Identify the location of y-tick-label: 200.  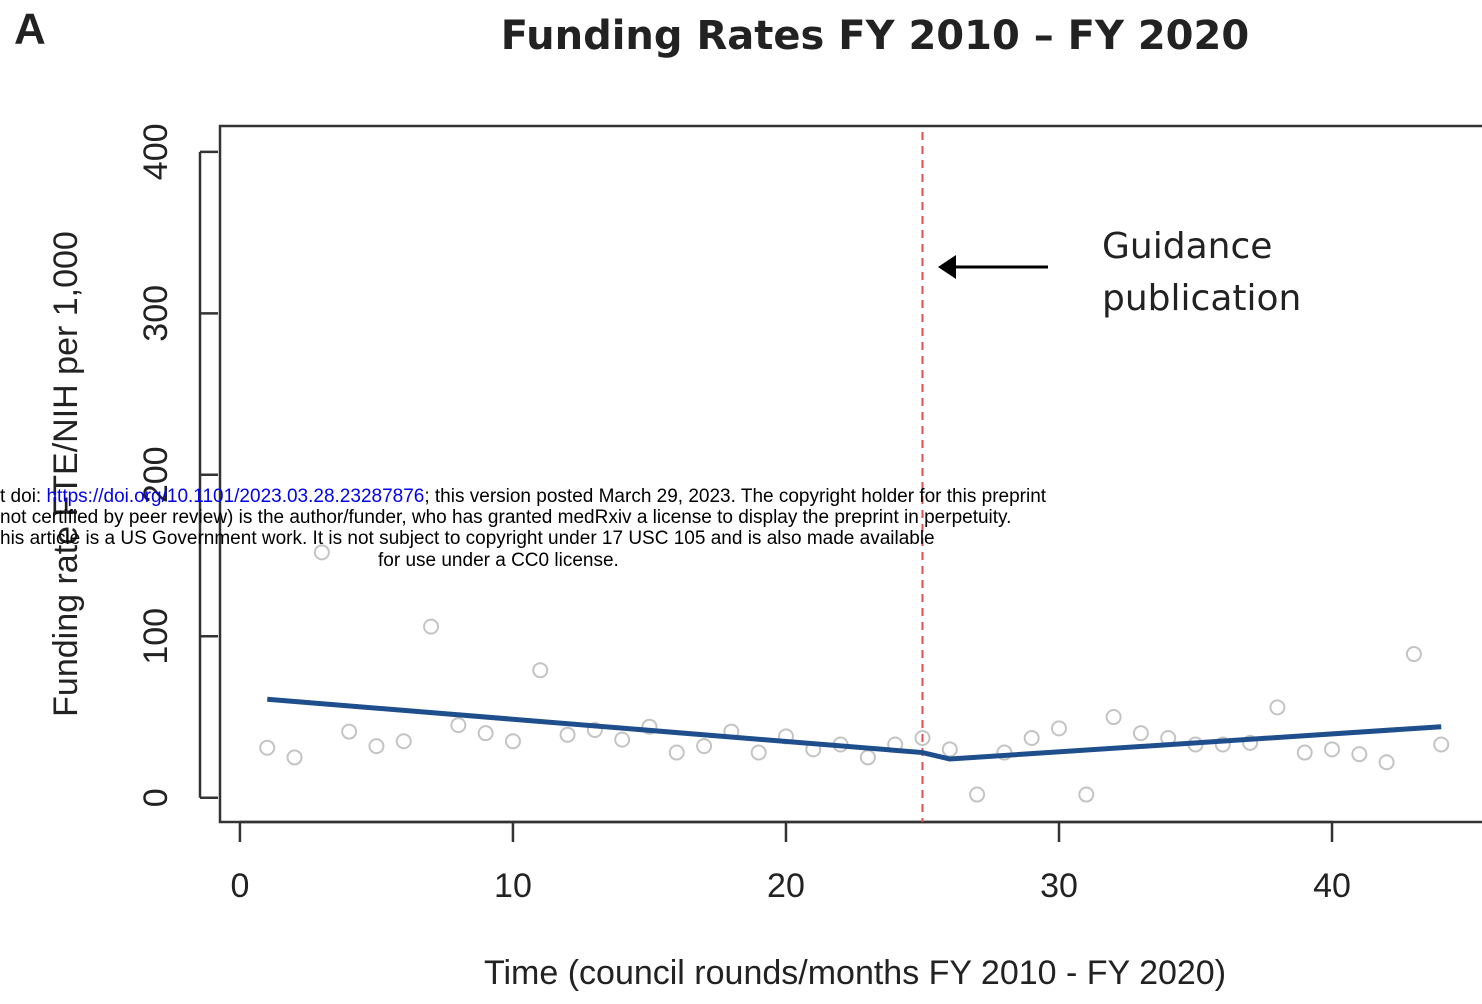
(156, 474).